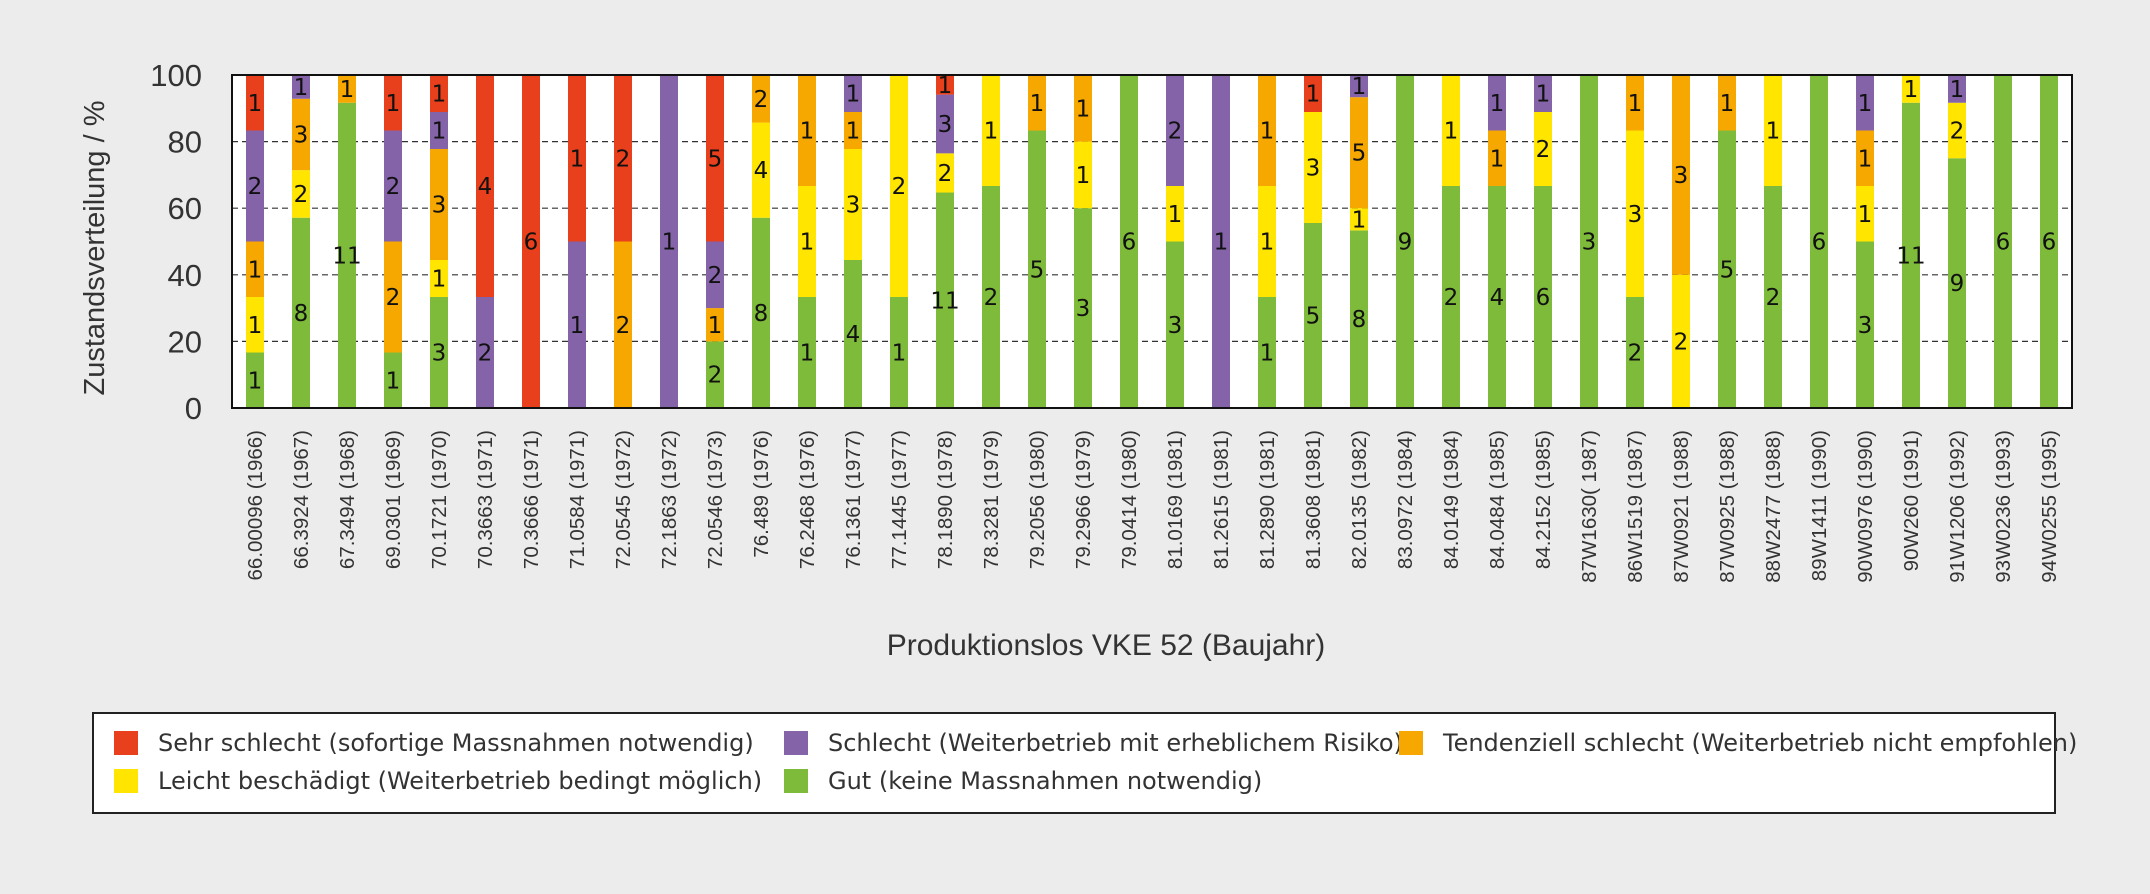 The image size is (2150, 894). I want to click on y-tick-label: 40, so click(185, 275).